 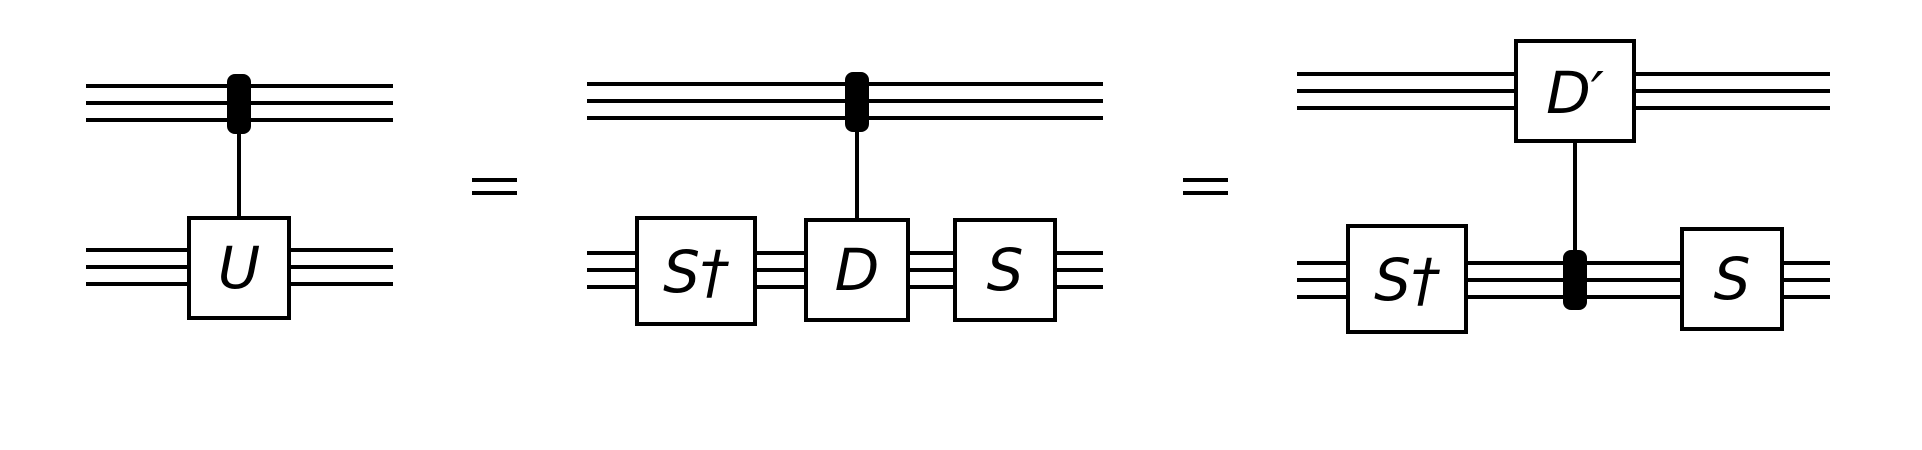 I want to click on middle-gate-s-label: S, so click(x=1005, y=270).